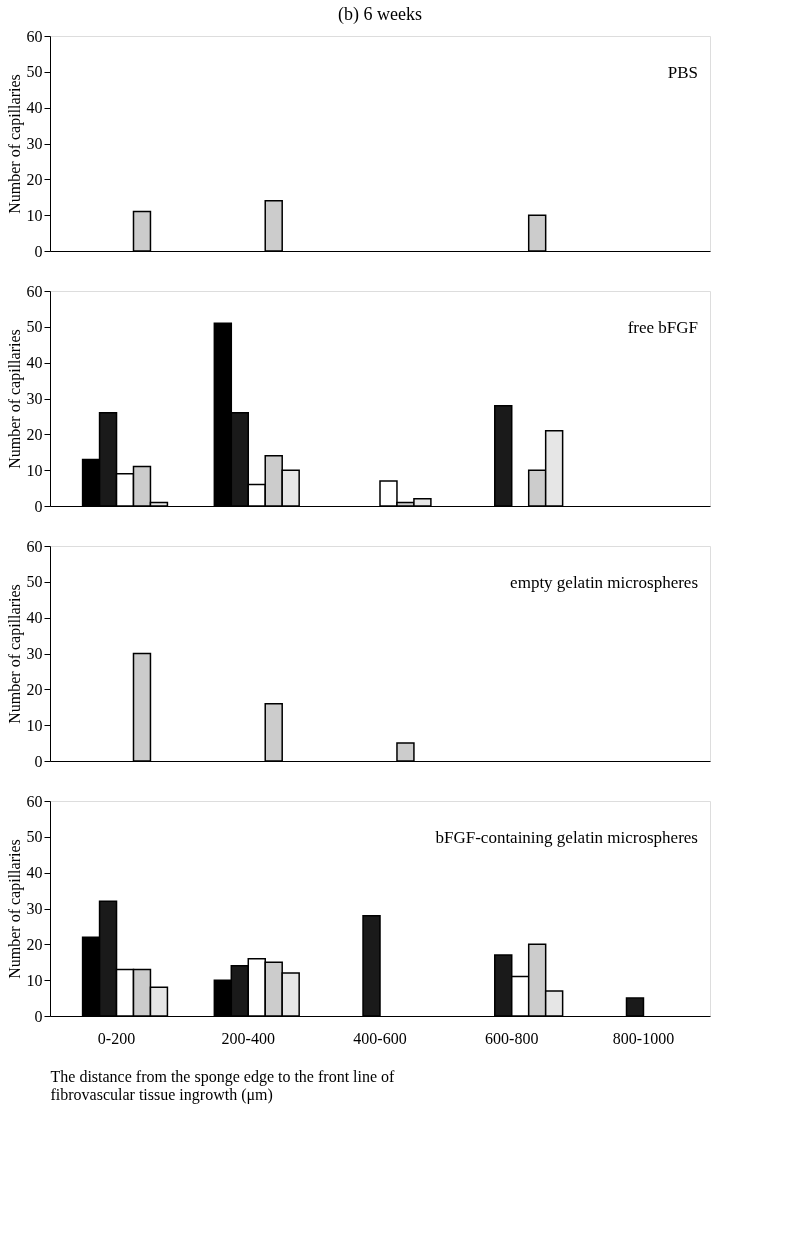 Image resolution: width=803 pixels, height=1254 pixels. Describe the element at coordinates (248, 1038) in the screenshot. I see `x-tick-label: 200-400` at that location.